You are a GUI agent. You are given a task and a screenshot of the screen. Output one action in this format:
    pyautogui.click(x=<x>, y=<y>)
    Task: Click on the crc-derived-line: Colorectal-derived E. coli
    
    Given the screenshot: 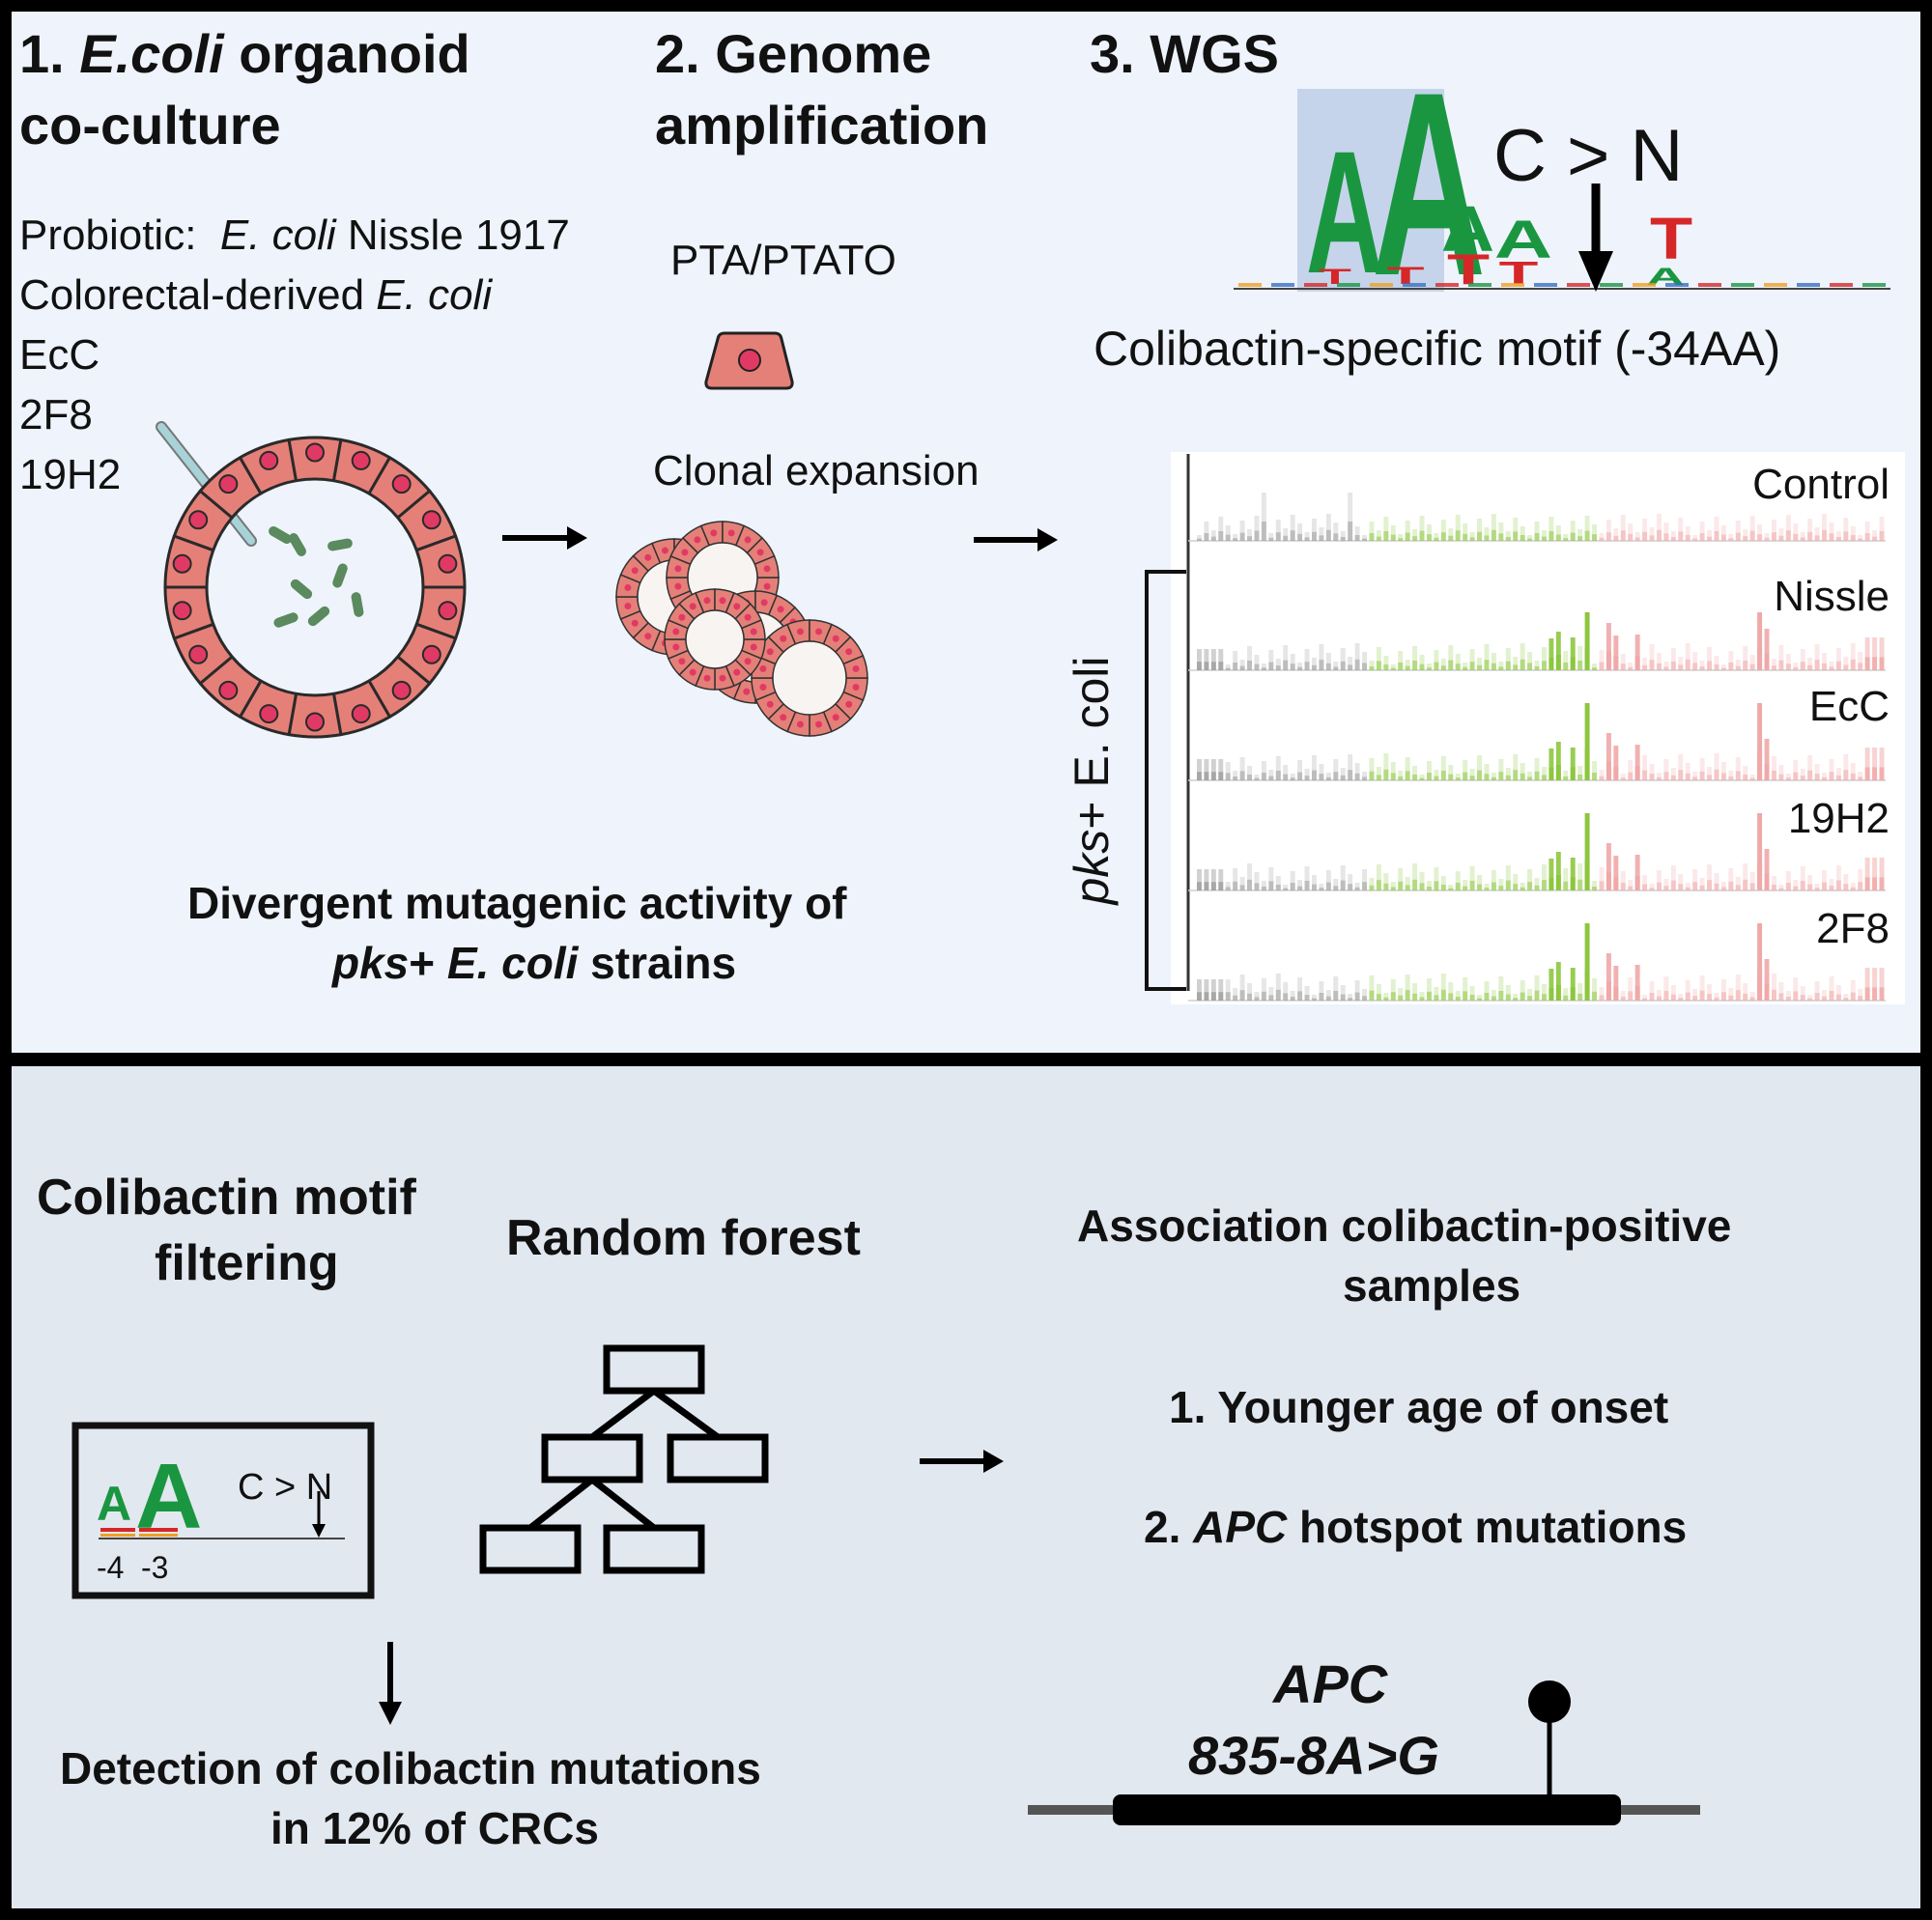 What is the action you would take?
    pyautogui.click(x=256, y=295)
    